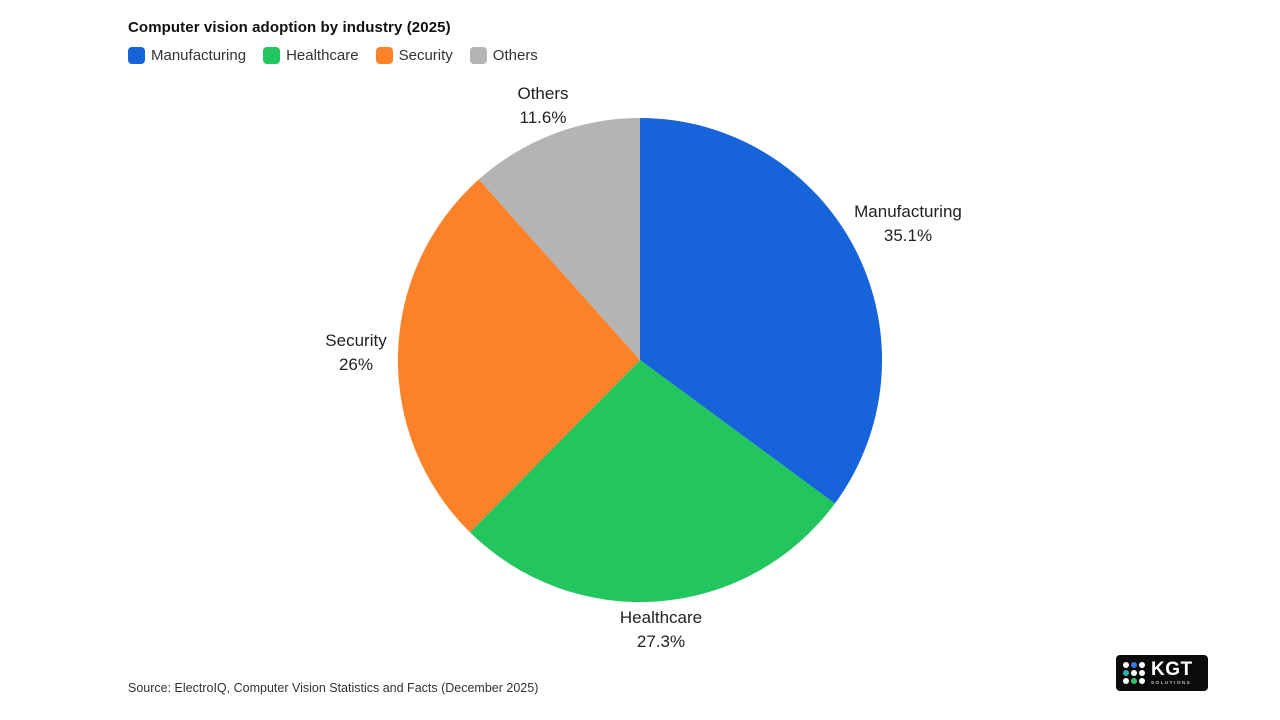 Image resolution: width=1280 pixels, height=720 pixels. What do you see at coordinates (356, 340) in the screenshot?
I see `label-security-name: Security` at bounding box center [356, 340].